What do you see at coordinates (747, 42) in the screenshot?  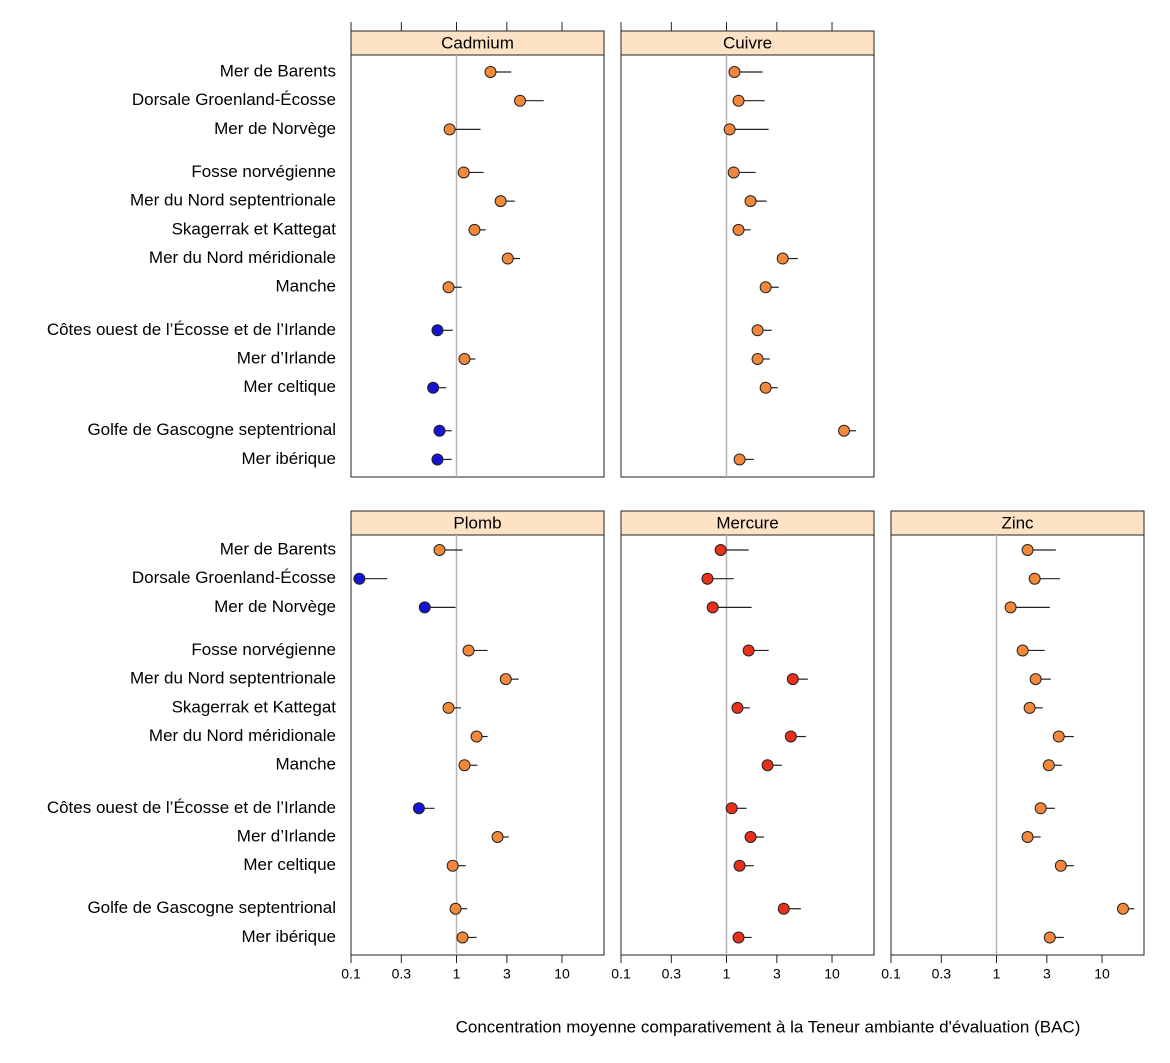 I see `panel-title: Cuivre` at bounding box center [747, 42].